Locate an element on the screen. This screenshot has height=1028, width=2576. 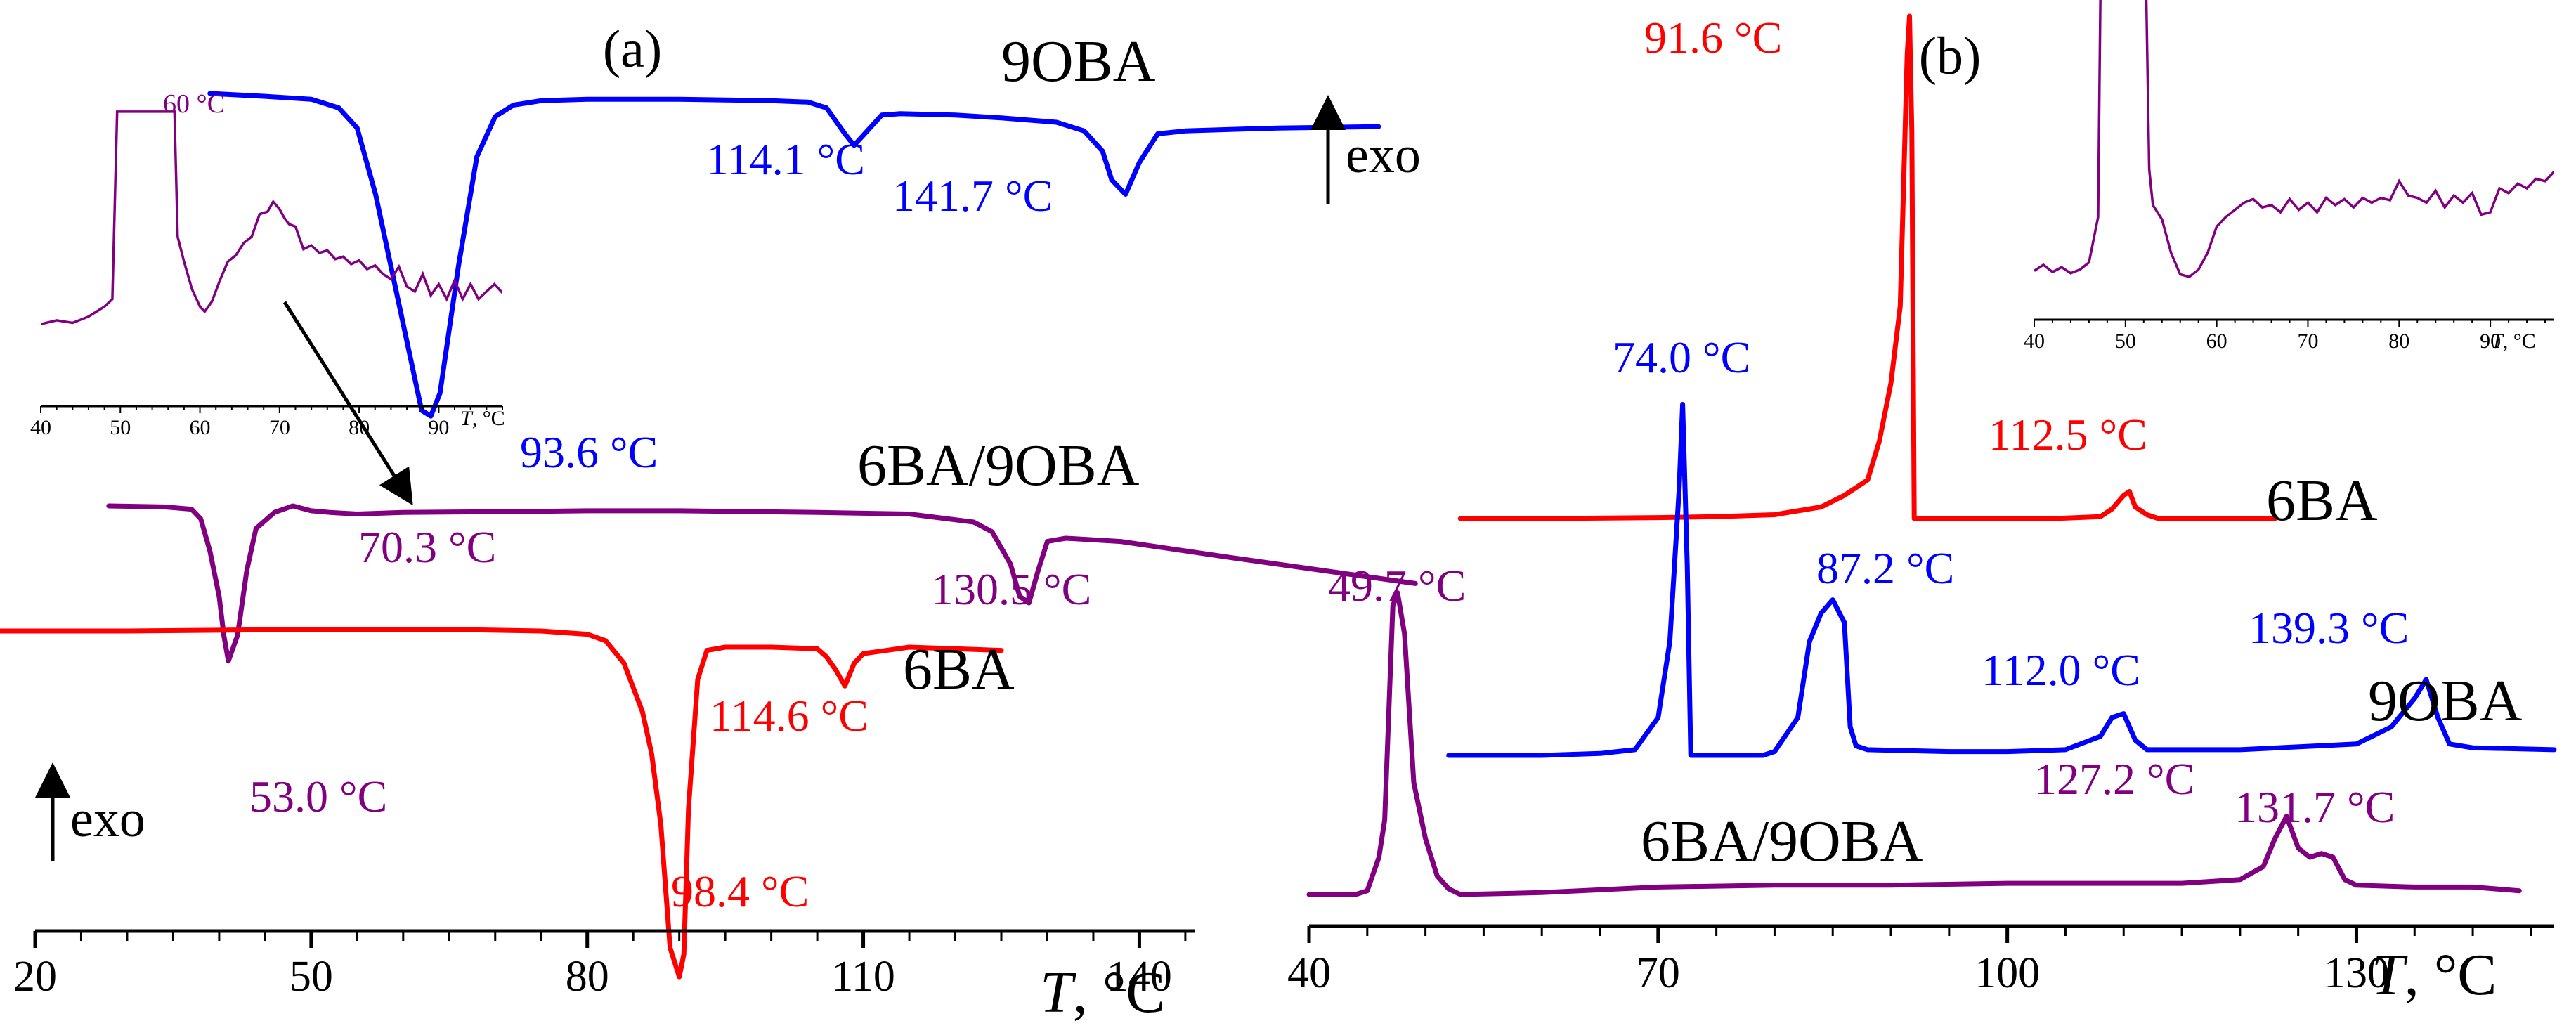
b-xlabel-symbol: T is located at coordinates (2390, 975).